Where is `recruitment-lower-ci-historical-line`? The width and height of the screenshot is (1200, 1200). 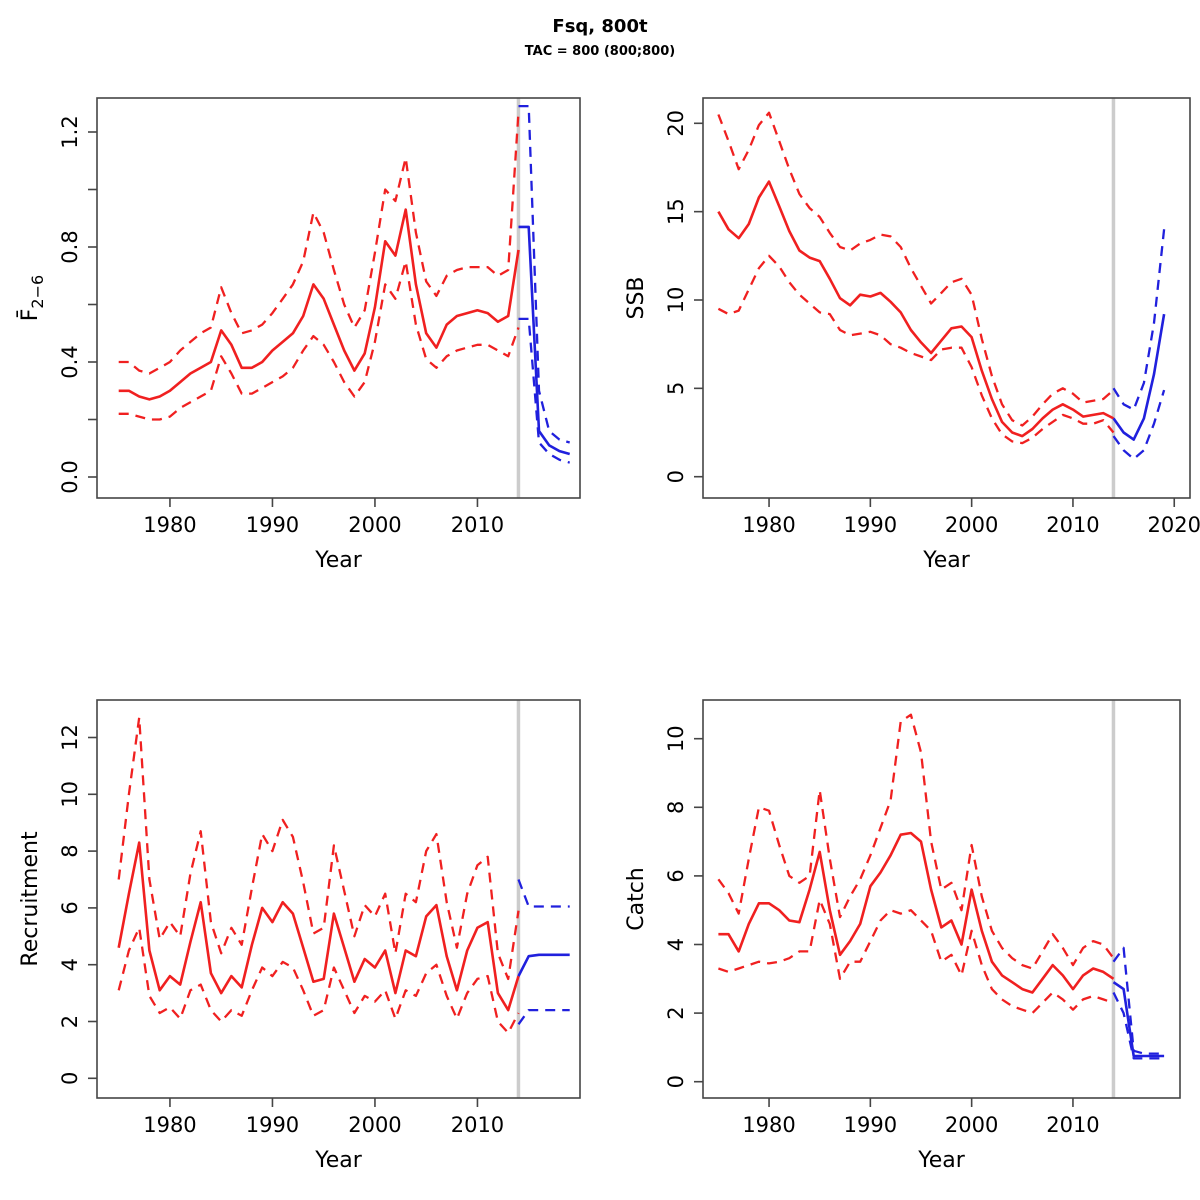 recruitment-lower-ci-historical-line is located at coordinates (318, 980).